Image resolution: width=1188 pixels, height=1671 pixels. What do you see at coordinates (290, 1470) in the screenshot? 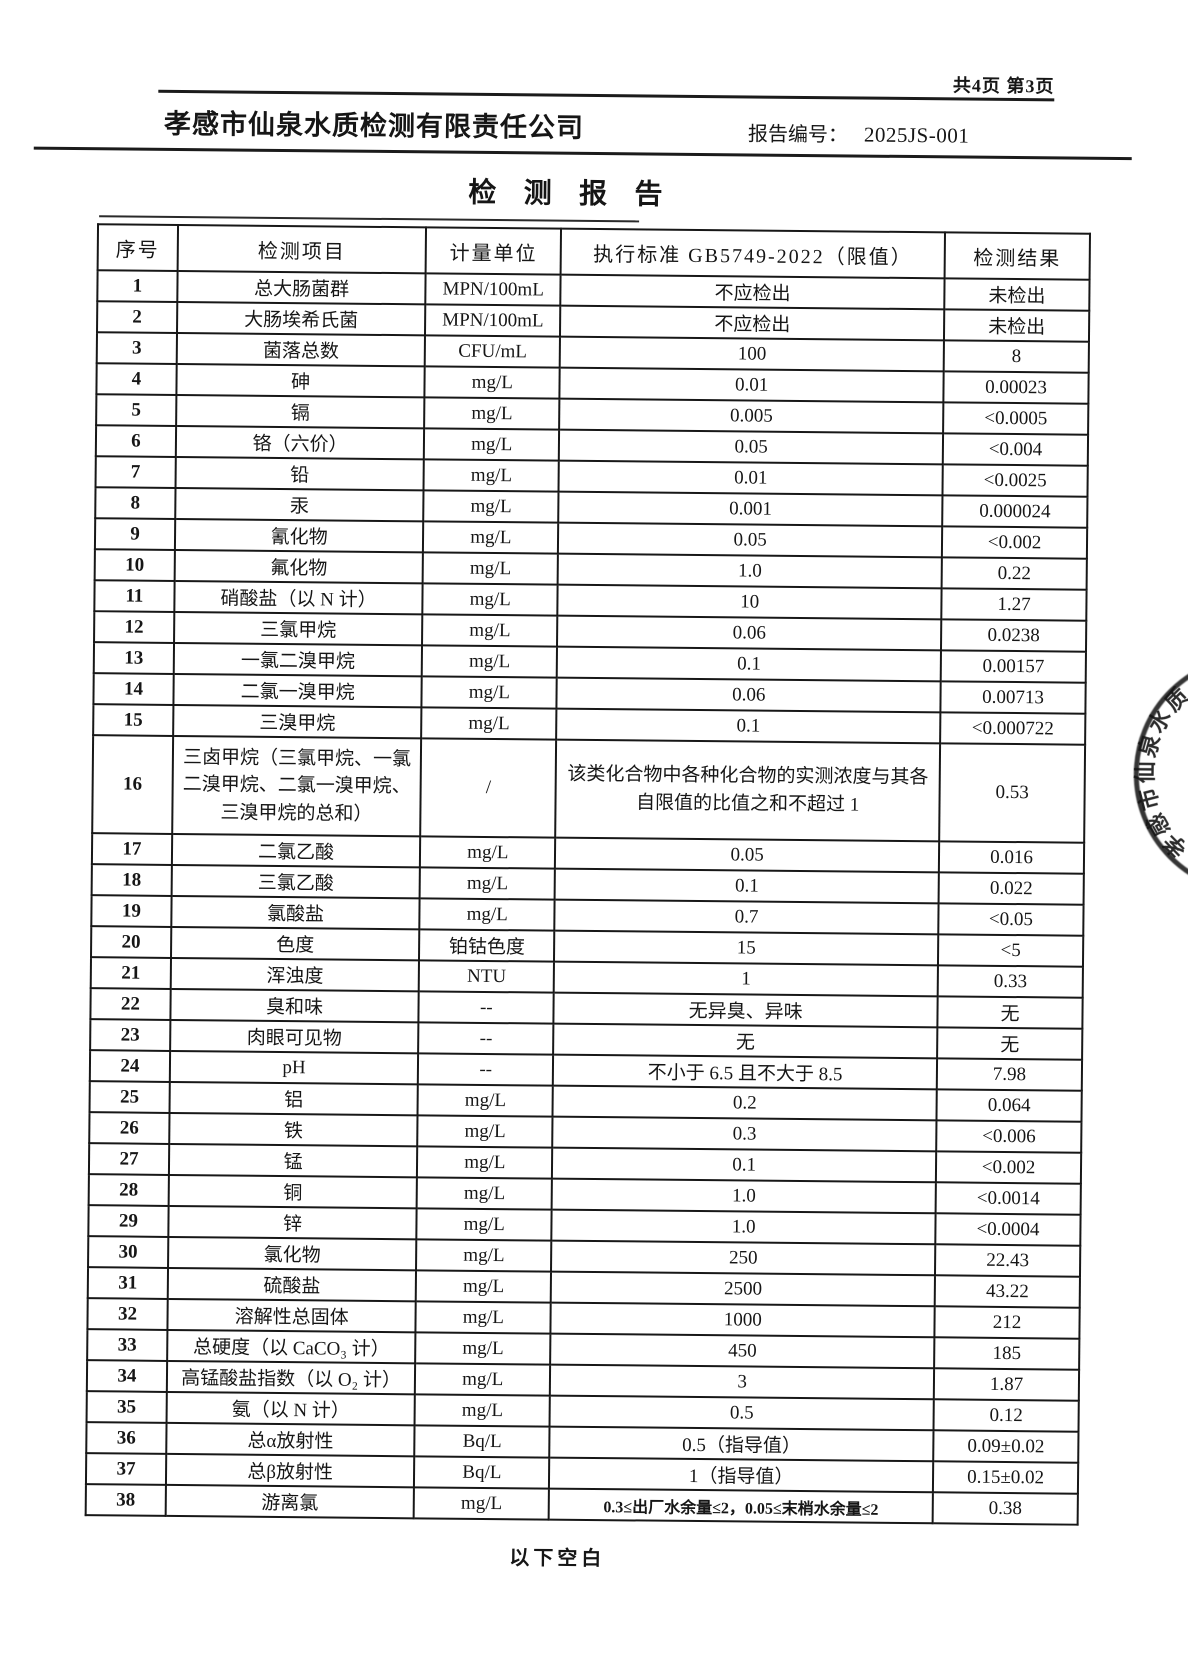
I see `table-cell-item: 总β放射性` at bounding box center [290, 1470].